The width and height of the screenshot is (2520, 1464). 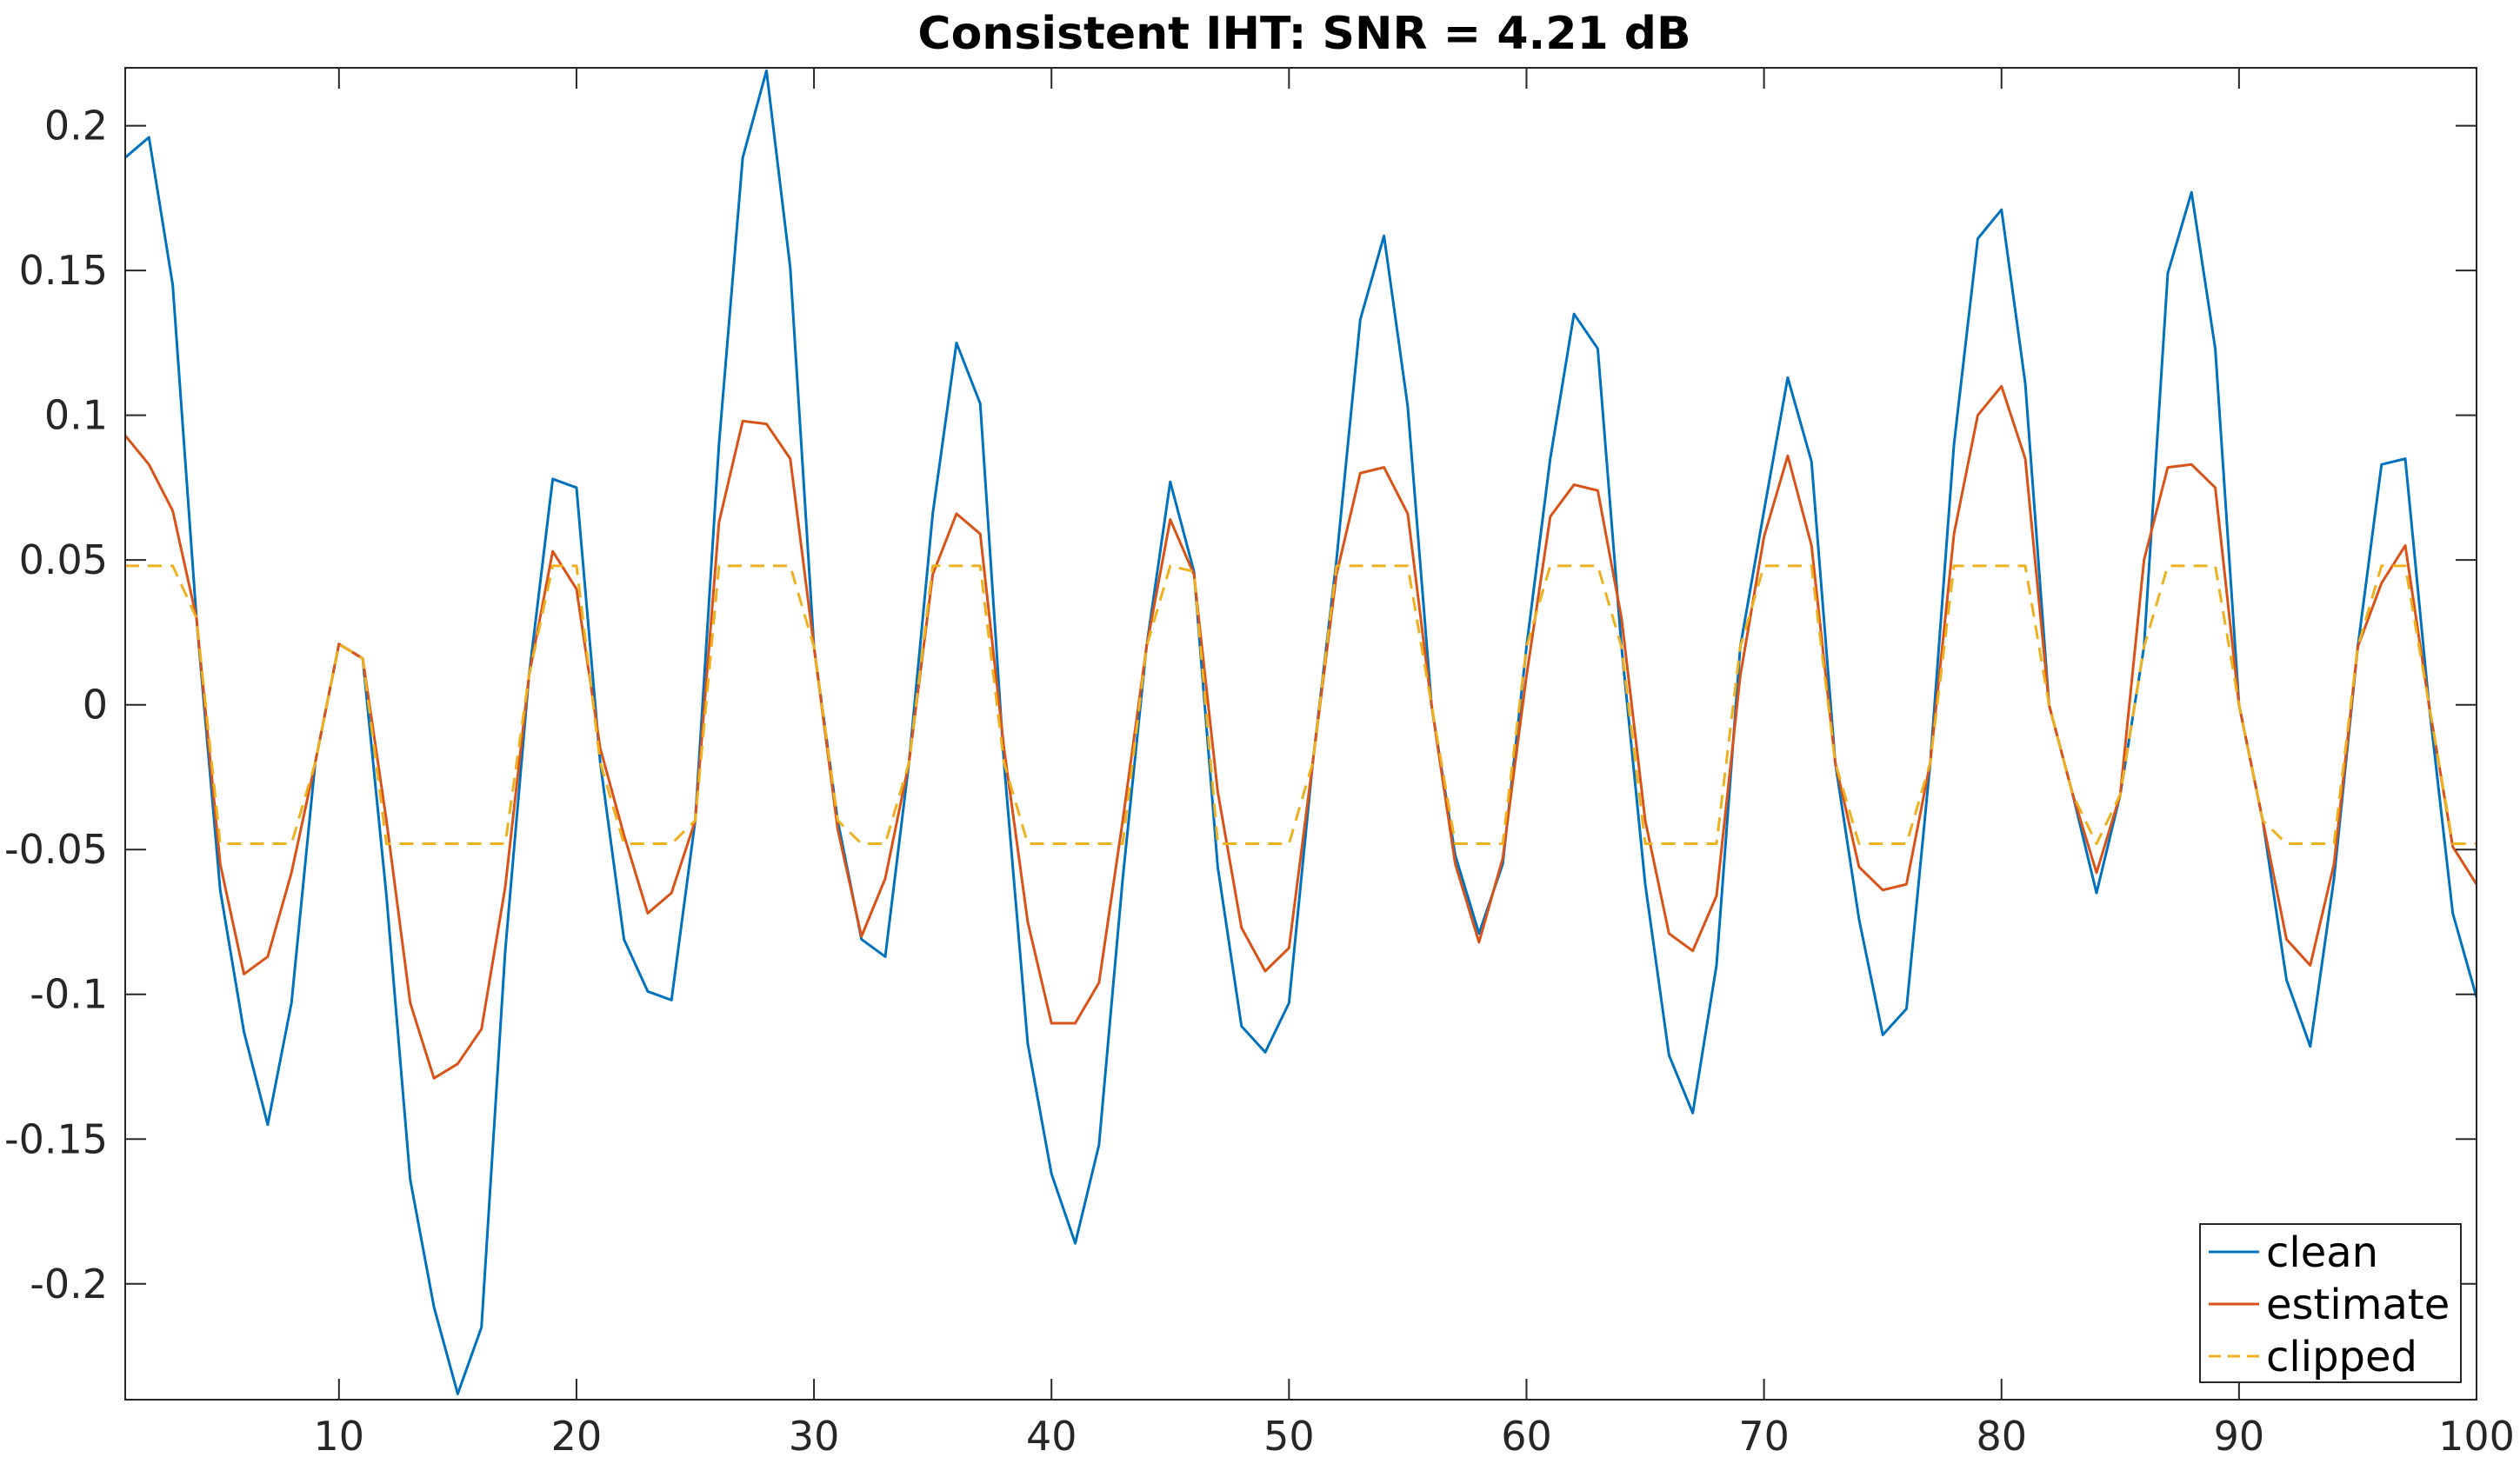 What do you see at coordinates (69, 994) in the screenshot?
I see `y-tick-label: -0.1` at bounding box center [69, 994].